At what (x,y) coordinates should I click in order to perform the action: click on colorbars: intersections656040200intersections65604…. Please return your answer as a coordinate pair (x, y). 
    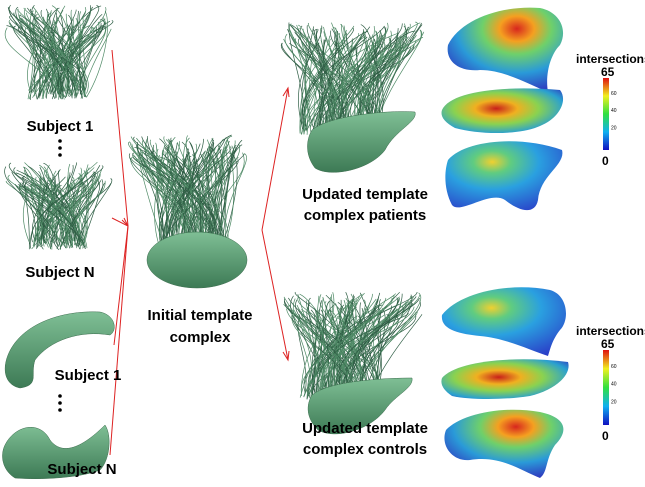
    Looking at the image, I should click on (610, 247).